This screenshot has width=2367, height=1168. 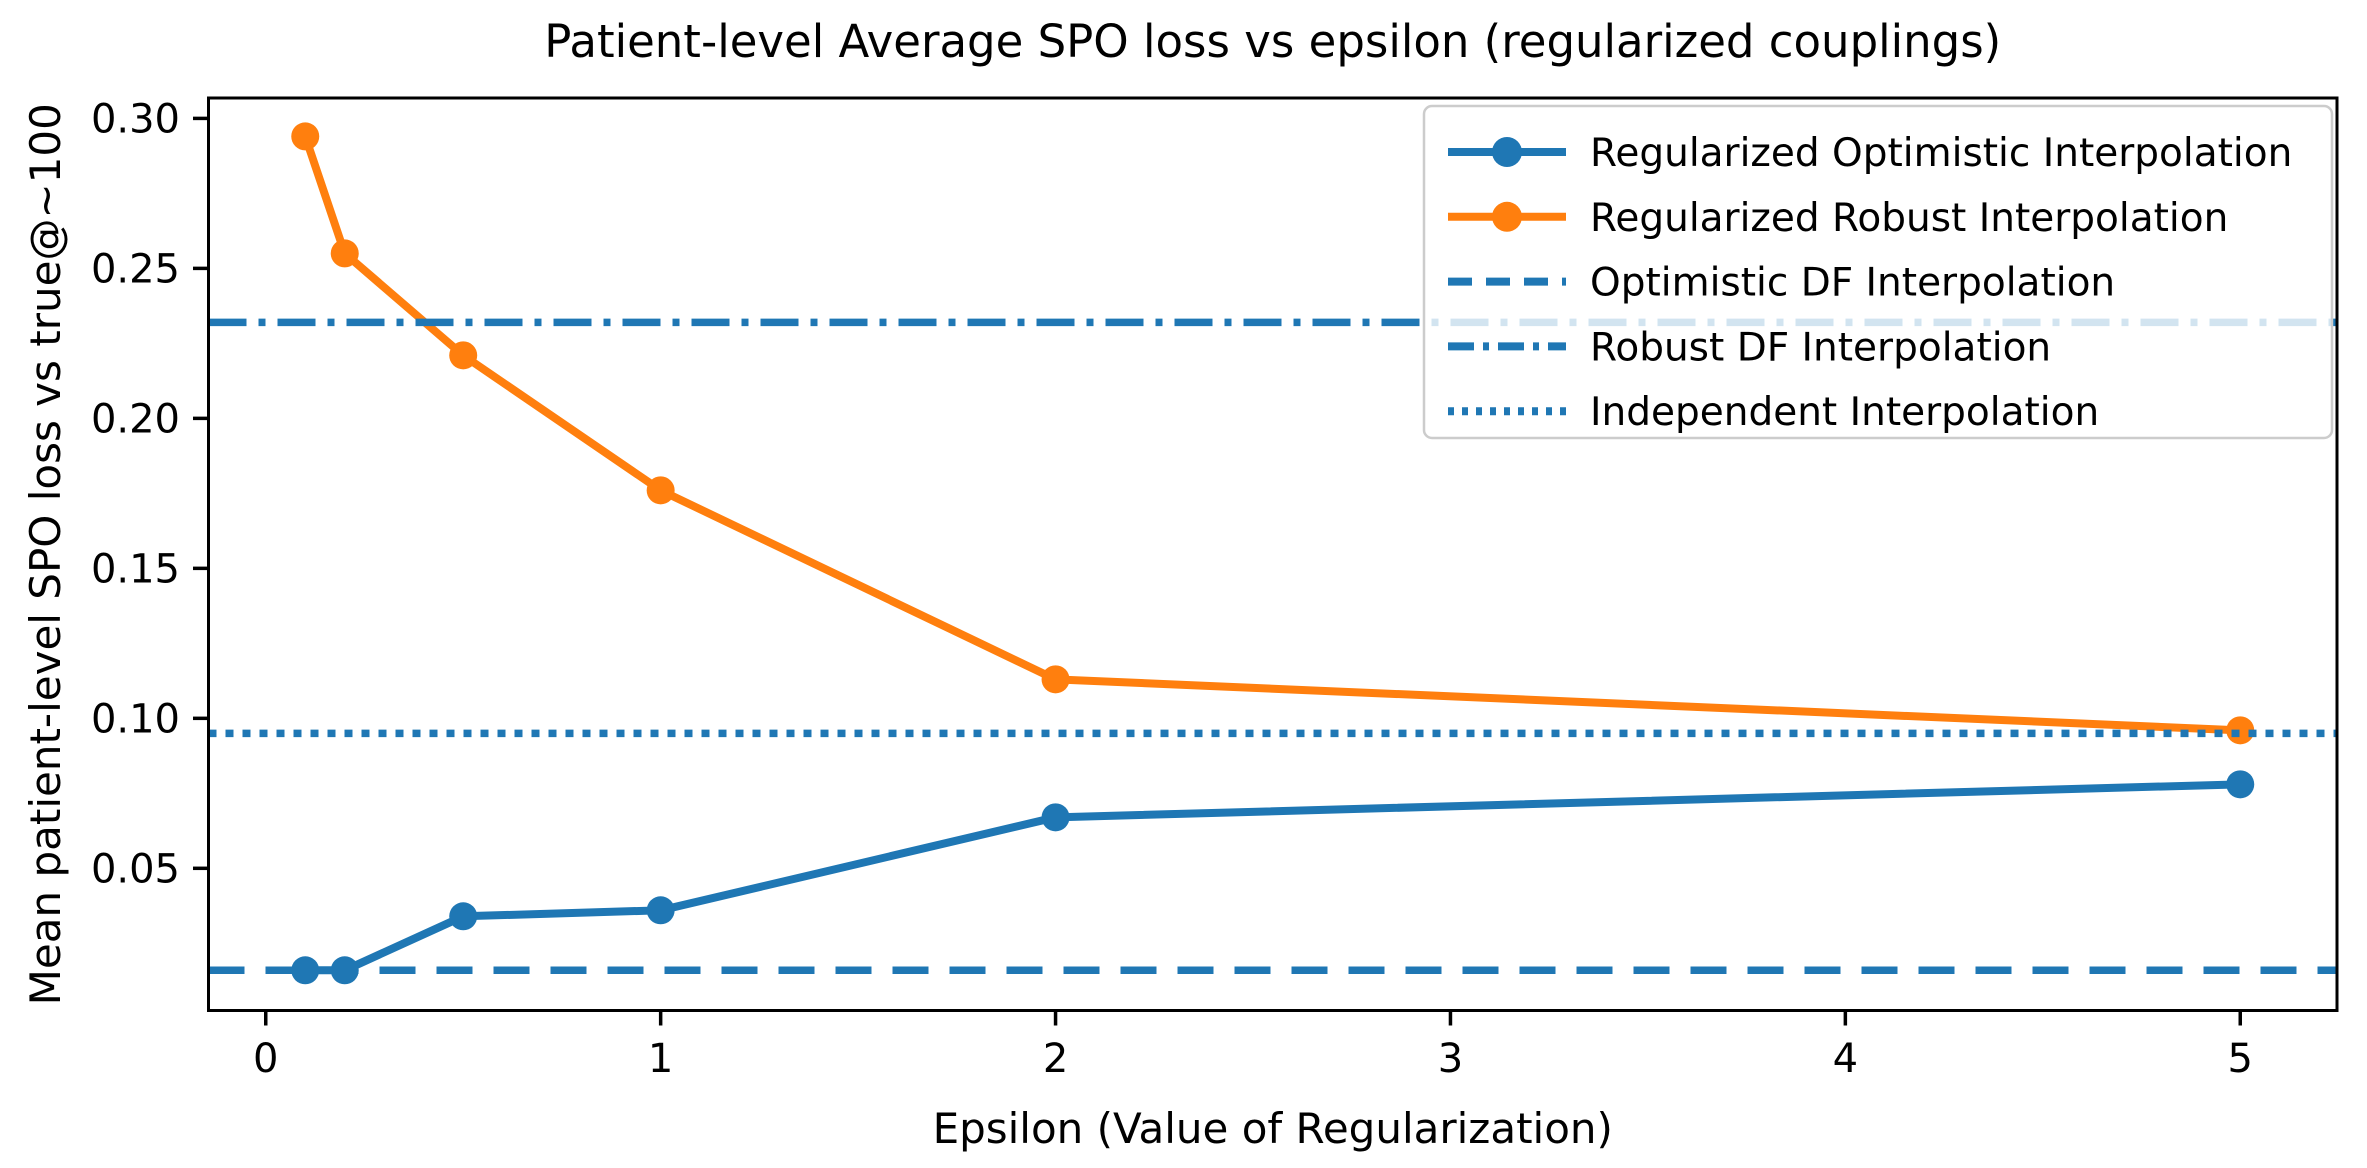 I want to click on legend-entry: Regularized Robust Interpolation, so click(x=1838, y=218).